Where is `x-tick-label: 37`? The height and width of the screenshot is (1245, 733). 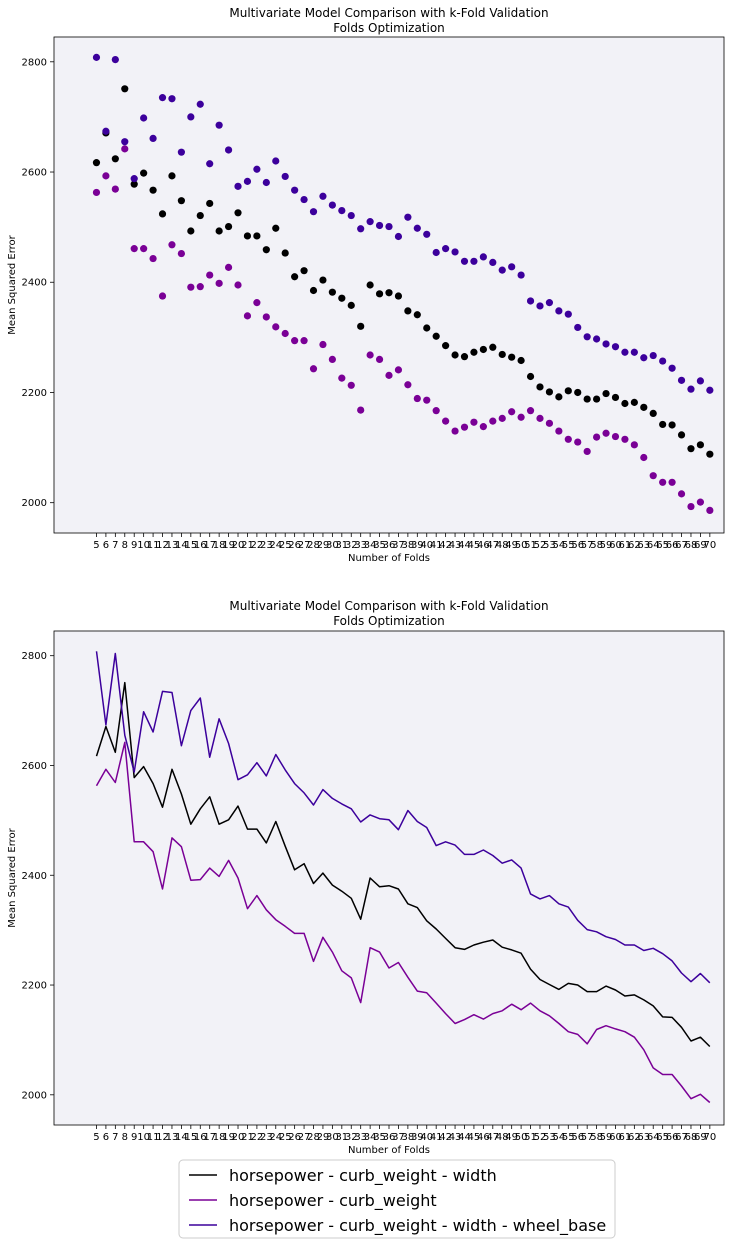 x-tick-label: 37 is located at coordinates (398, 545).